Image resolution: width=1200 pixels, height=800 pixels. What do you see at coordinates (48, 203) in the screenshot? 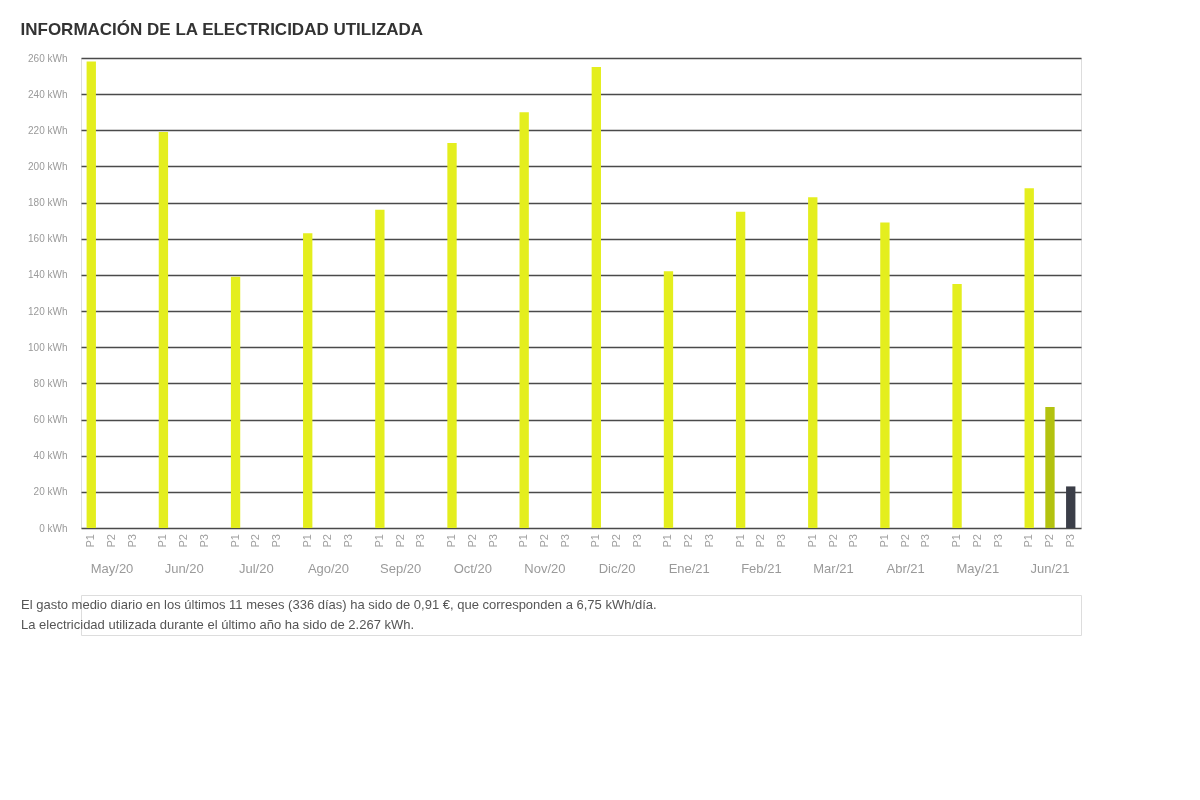
I see `y-tick-label: 180 kWh` at bounding box center [48, 203].